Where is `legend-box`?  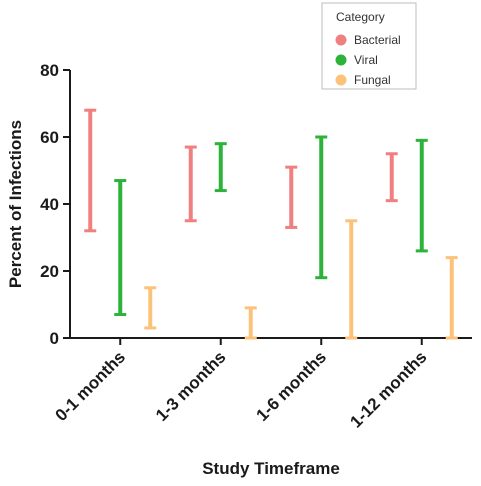 legend-box is located at coordinates (369, 46).